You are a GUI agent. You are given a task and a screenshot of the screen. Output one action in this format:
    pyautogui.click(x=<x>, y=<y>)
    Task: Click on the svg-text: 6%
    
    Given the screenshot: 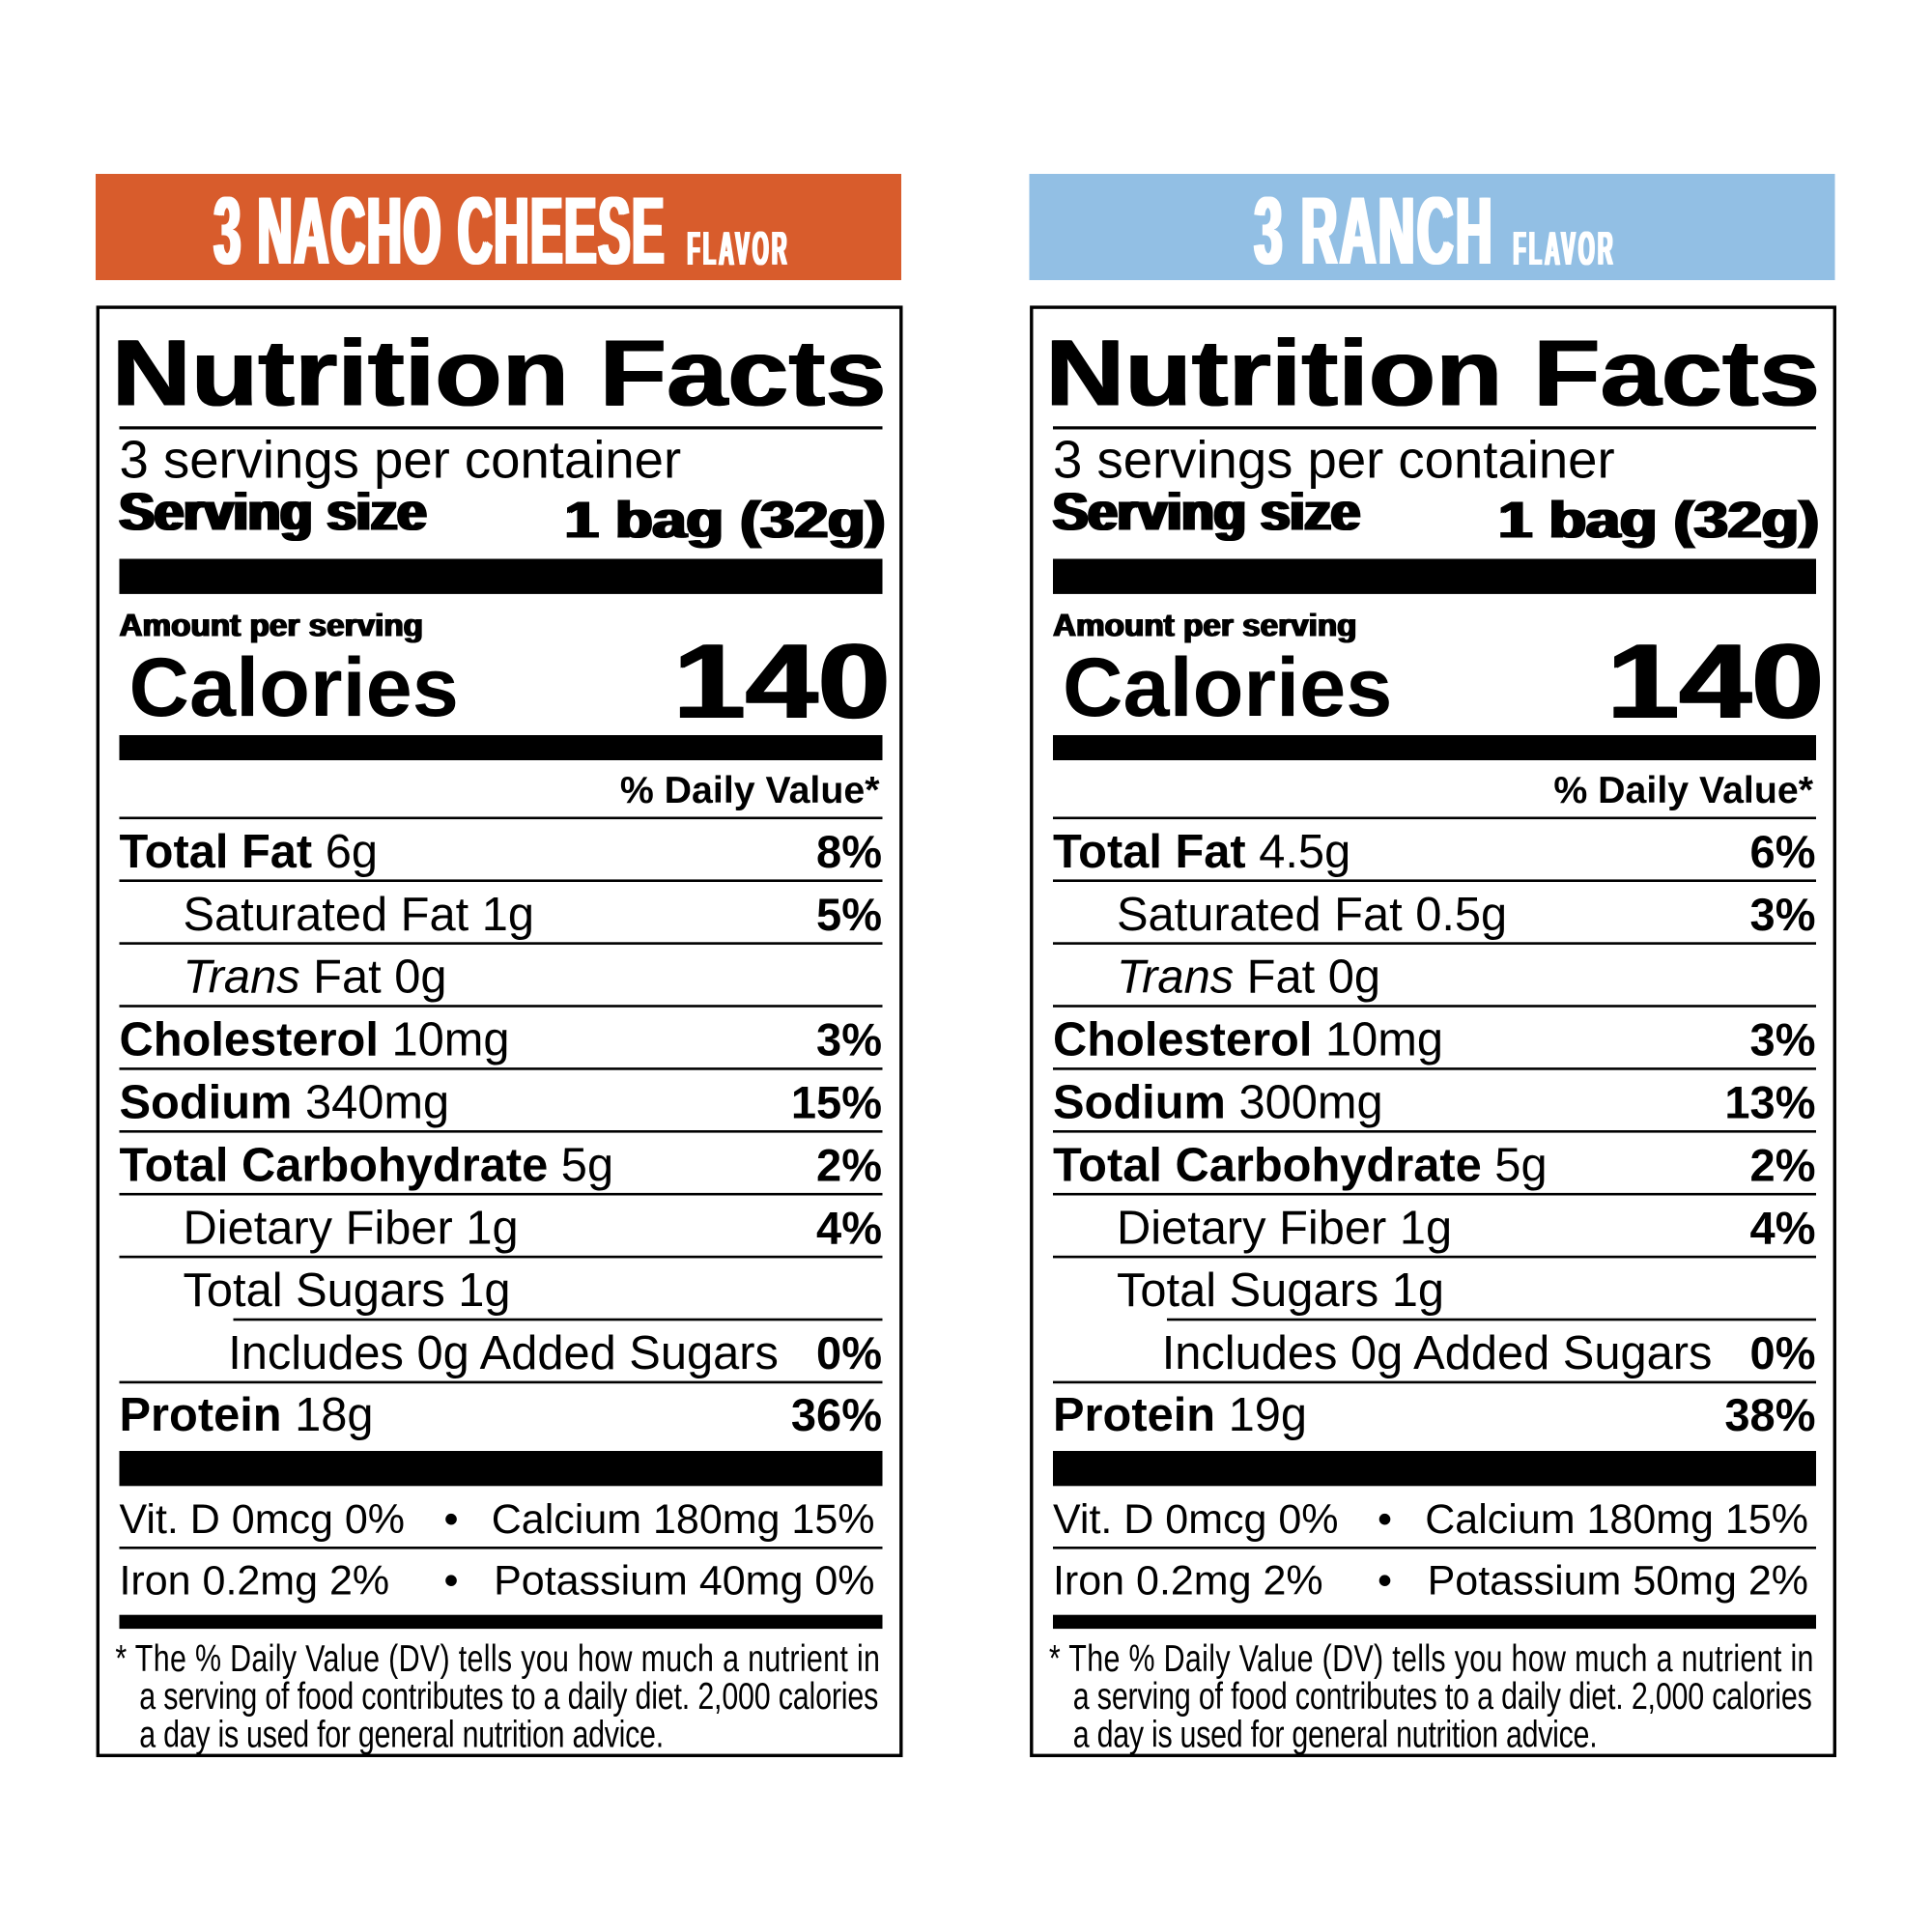 What is the action you would take?
    pyautogui.click(x=1783, y=851)
    